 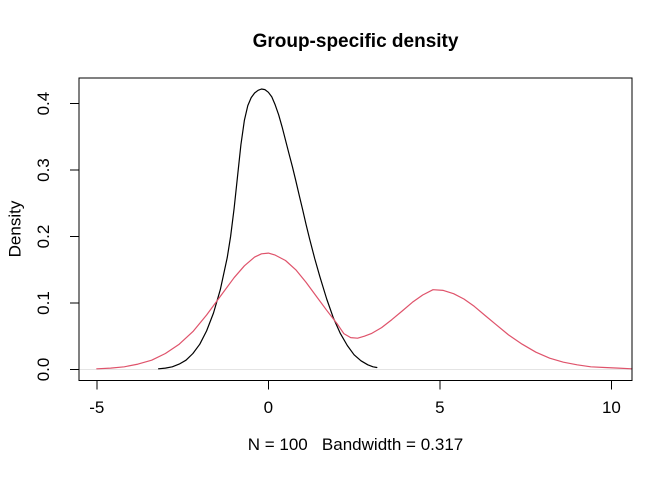 What do you see at coordinates (43, 237) in the screenshot?
I see `y-tick-label: 0.2` at bounding box center [43, 237].